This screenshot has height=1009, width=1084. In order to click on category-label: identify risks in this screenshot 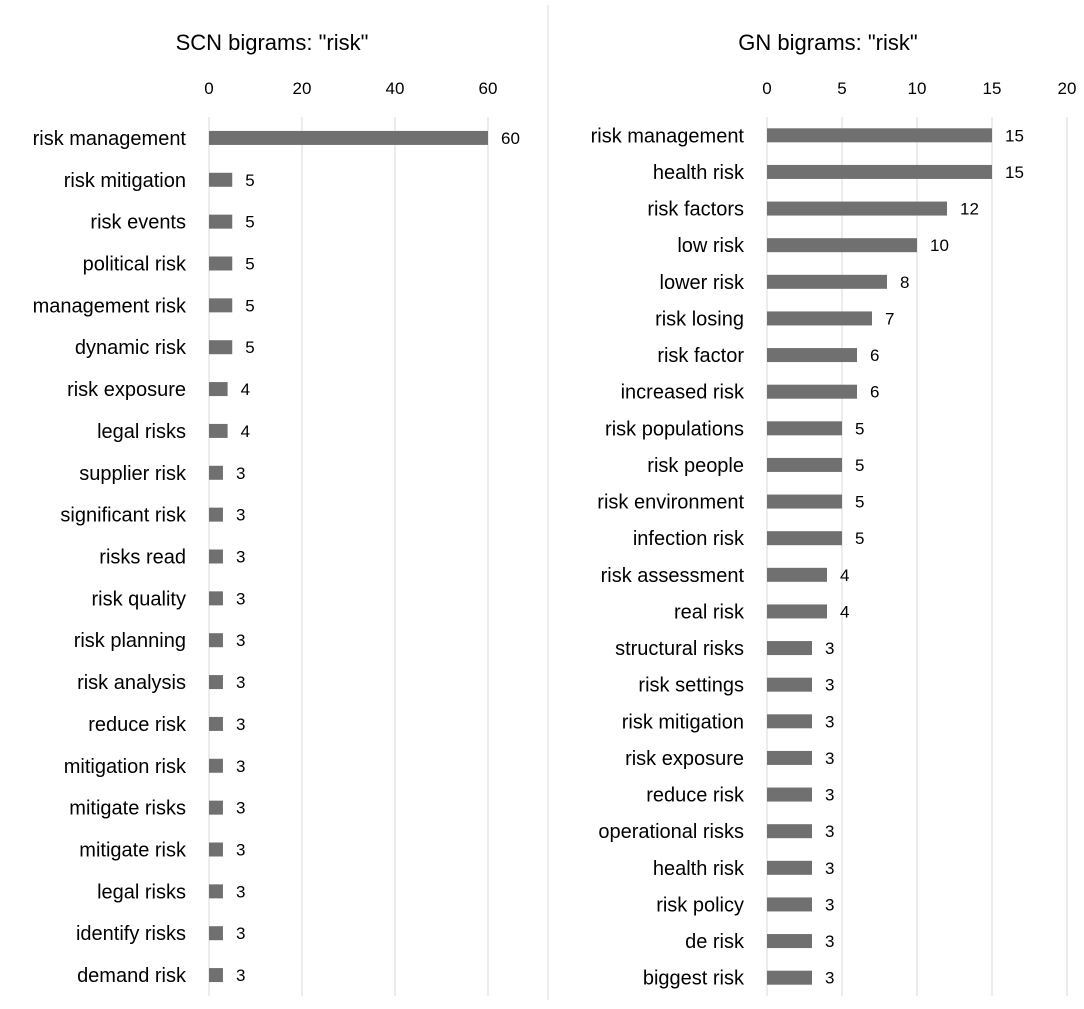, I will do `click(131, 934)`.